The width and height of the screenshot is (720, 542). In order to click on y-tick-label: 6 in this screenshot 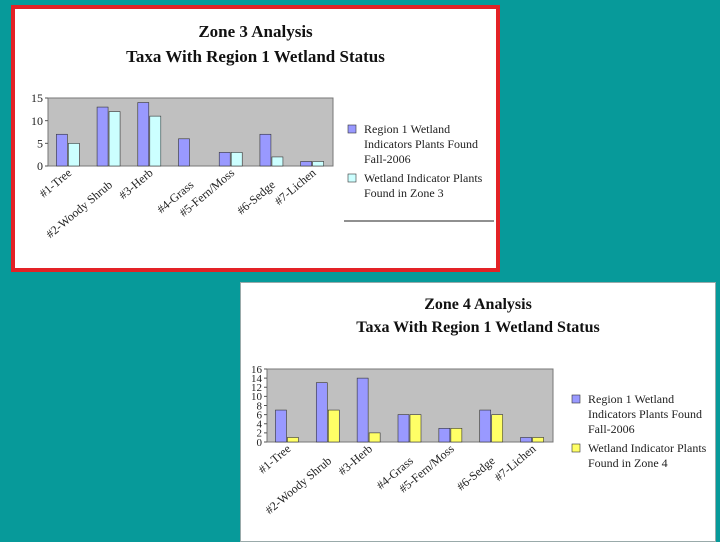, I will do `click(260, 415)`.